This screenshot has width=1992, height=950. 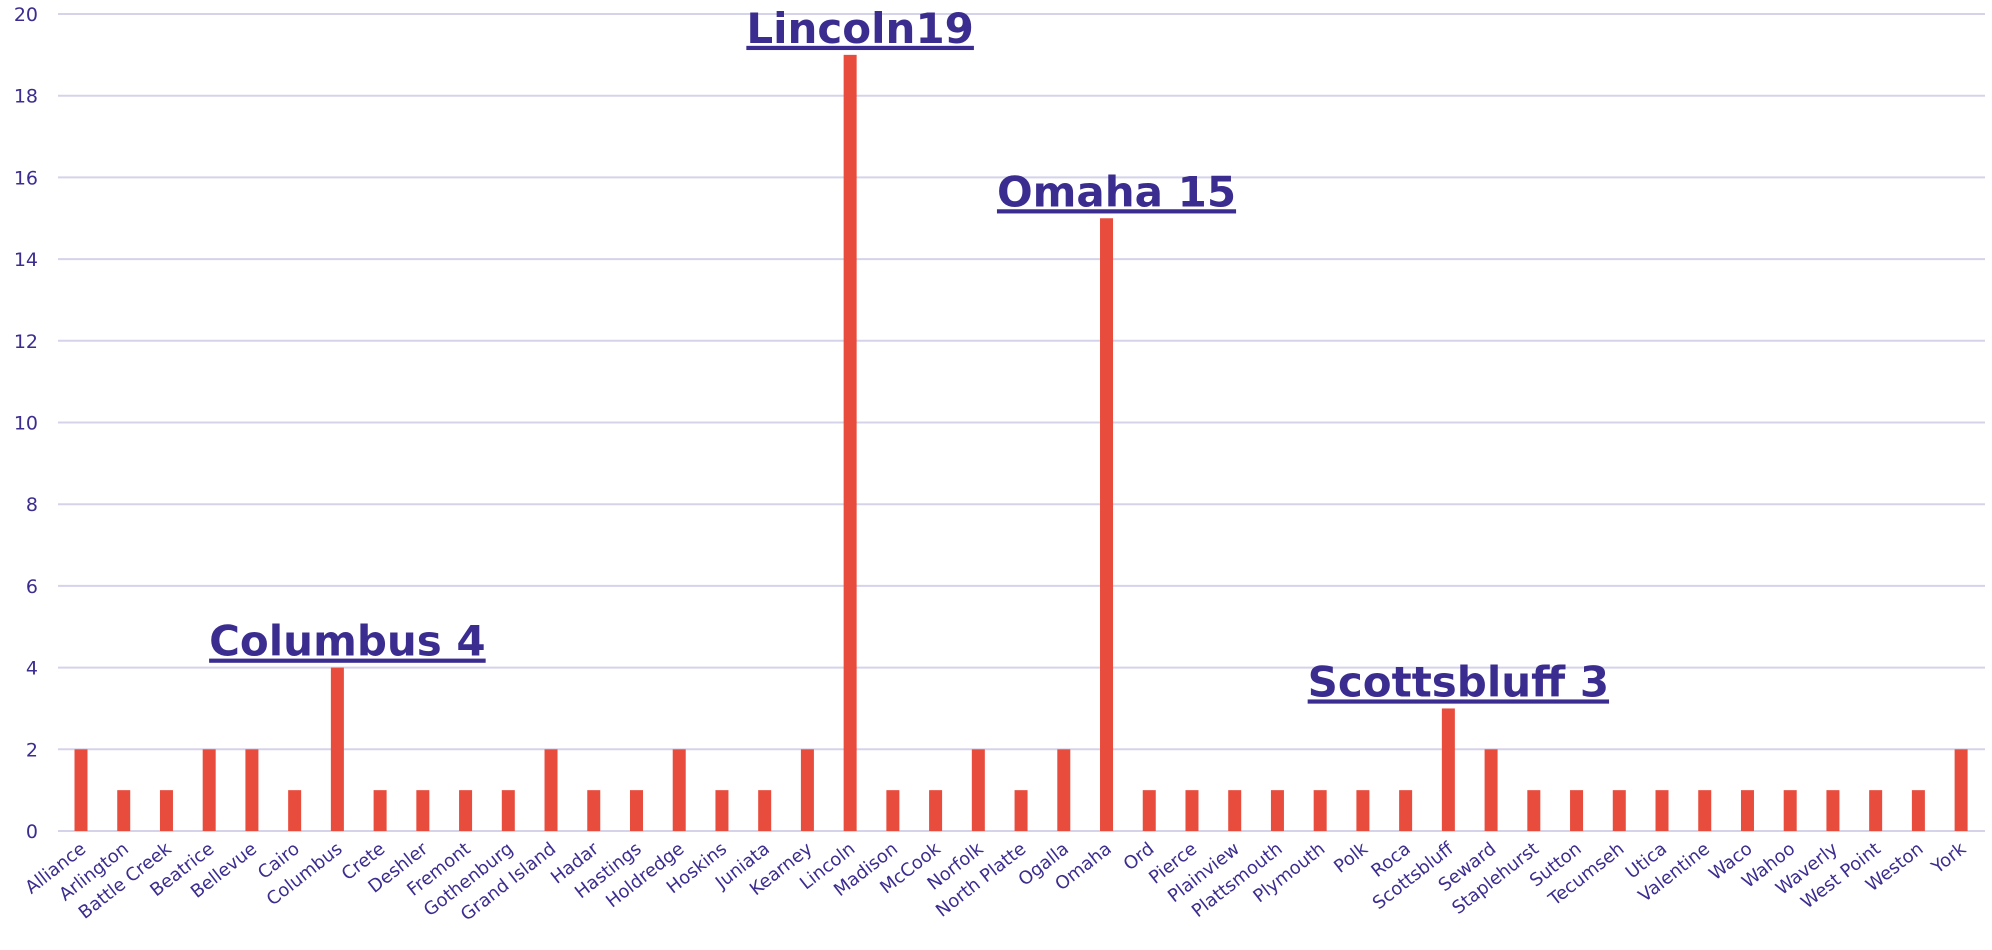 I want to click on bar-hadar, so click(x=594, y=810).